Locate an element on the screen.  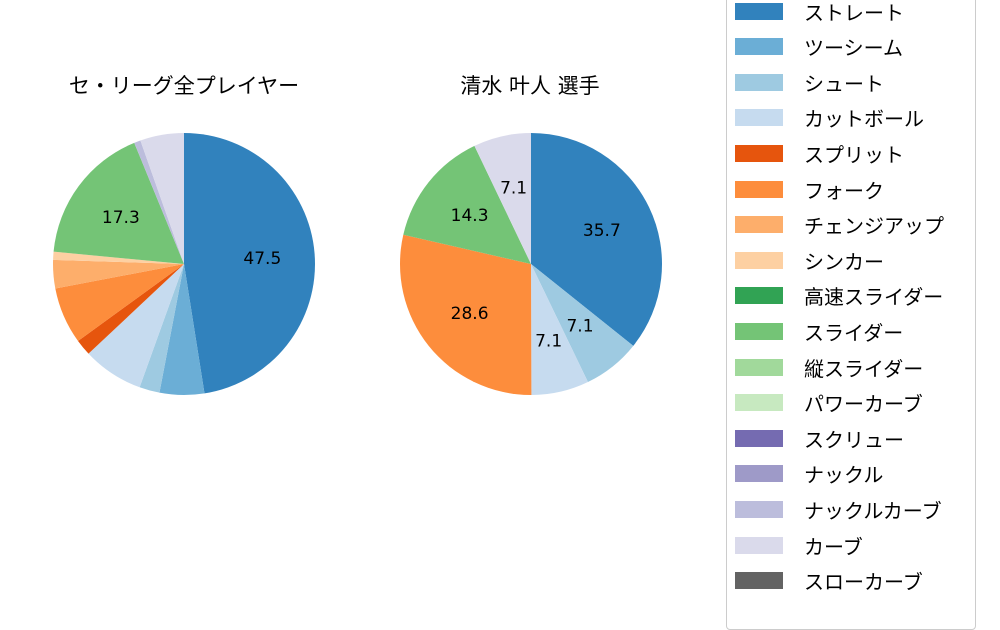
slice-value-label: 28.6 is located at coordinates (470, 314).